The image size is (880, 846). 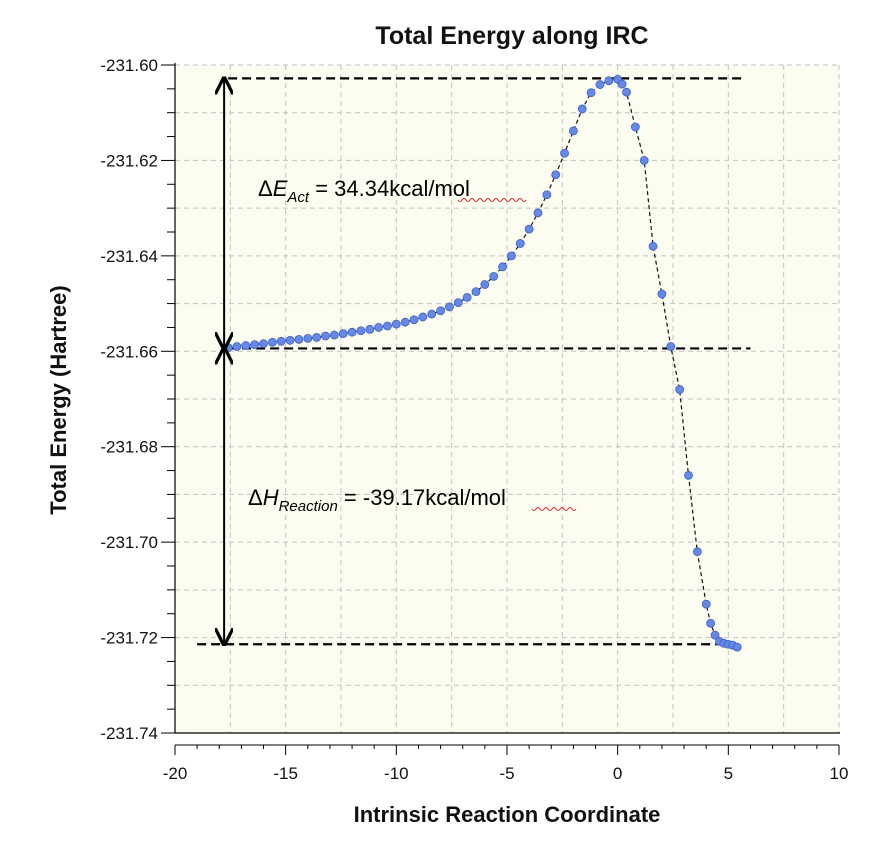 What do you see at coordinates (728, 773) in the screenshot?
I see `x-tick-label: 5` at bounding box center [728, 773].